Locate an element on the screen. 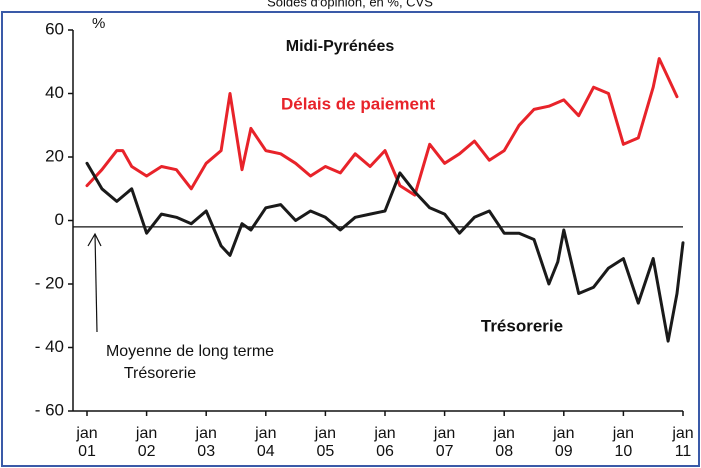 This screenshot has width=701, height=468. x-tick-label: jan 10 is located at coordinates (623, 442).